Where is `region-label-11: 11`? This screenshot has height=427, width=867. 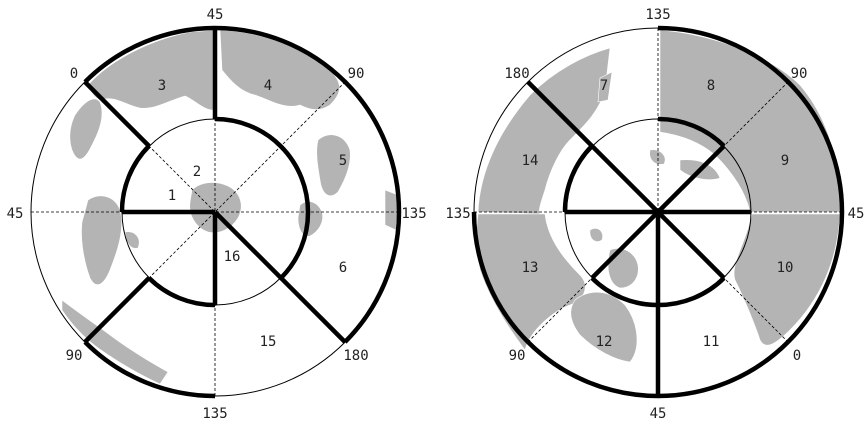
region-label-11: 11 is located at coordinates (711, 342).